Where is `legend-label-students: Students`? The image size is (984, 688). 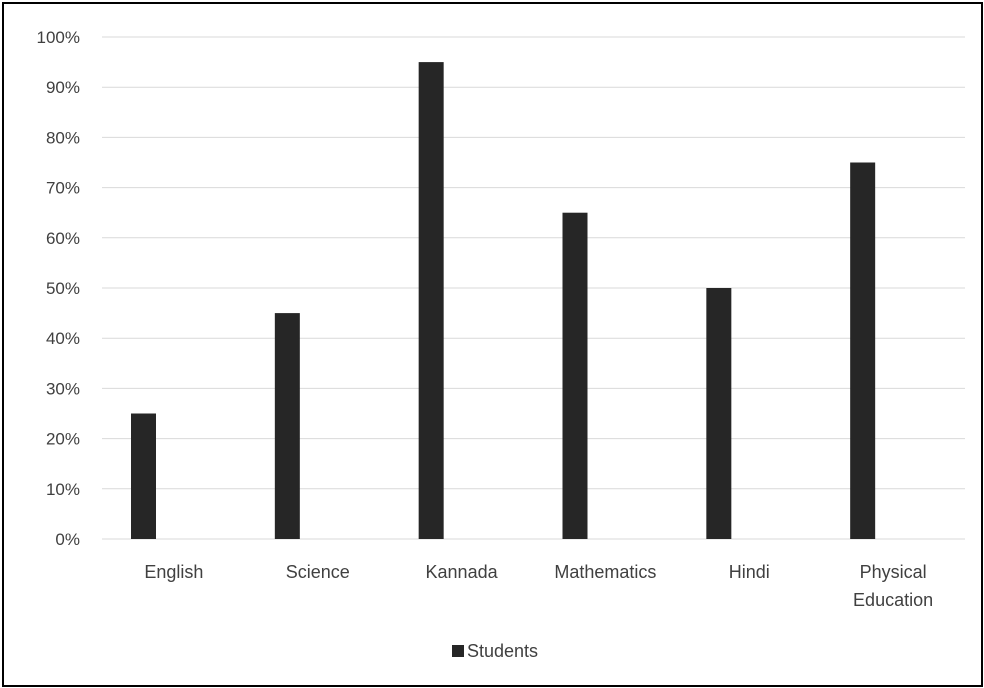
legend-label-students: Students is located at coordinates (502, 651).